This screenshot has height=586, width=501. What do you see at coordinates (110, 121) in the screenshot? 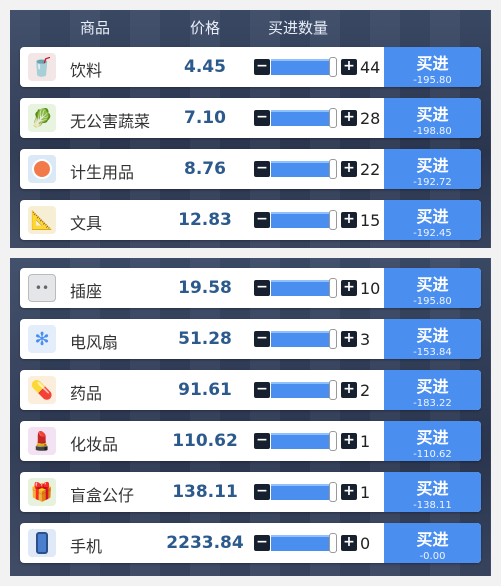
I see `item-name: 无公害蔬菜` at bounding box center [110, 121].